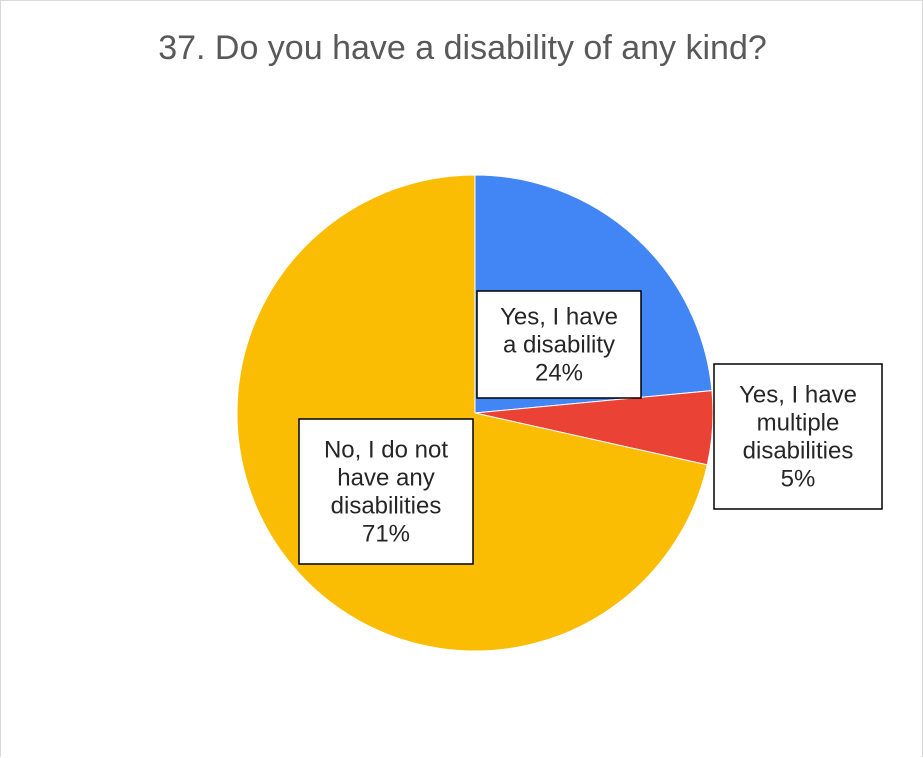 The height and width of the screenshot is (758, 923). Describe the element at coordinates (386, 533) in the screenshot. I see `data-label-percent: 71%` at that location.